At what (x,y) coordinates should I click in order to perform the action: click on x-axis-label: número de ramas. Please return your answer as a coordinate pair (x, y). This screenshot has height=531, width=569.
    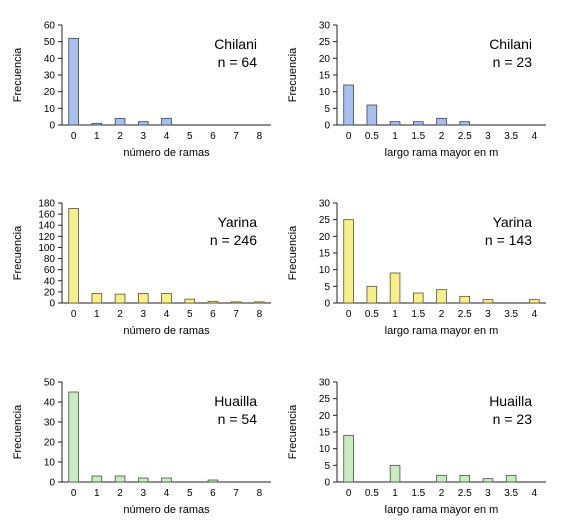
    Looking at the image, I should click on (166, 510).